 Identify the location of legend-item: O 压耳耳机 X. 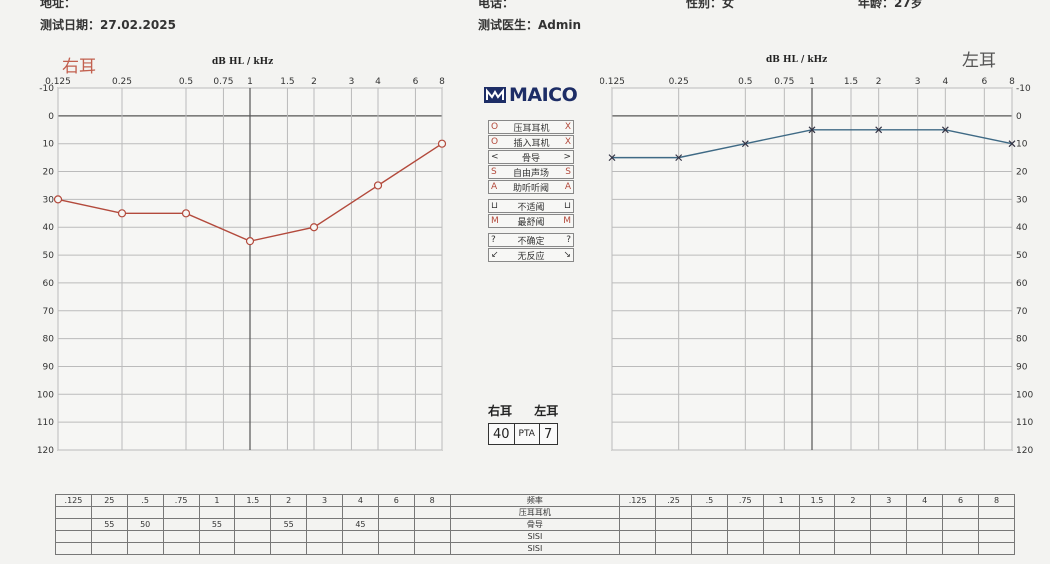
(531, 127).